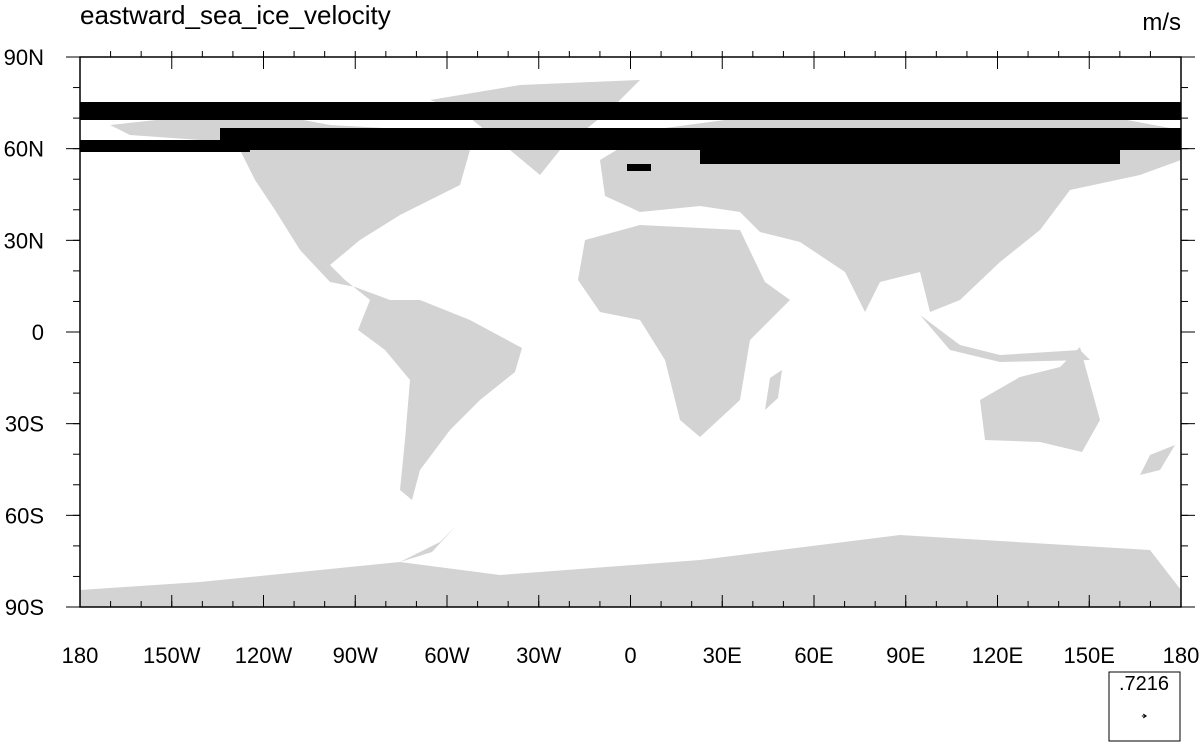  I want to click on south-america, so click(440, 400).